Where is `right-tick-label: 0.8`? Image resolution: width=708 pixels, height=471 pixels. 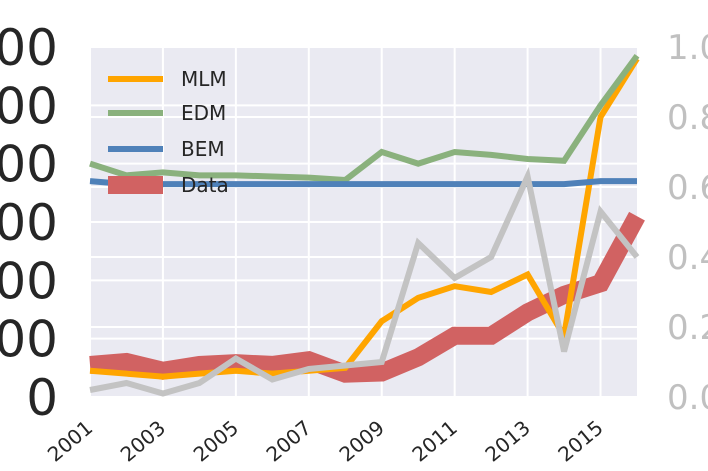 right-tick-label: 0.8 is located at coordinates (687, 118).